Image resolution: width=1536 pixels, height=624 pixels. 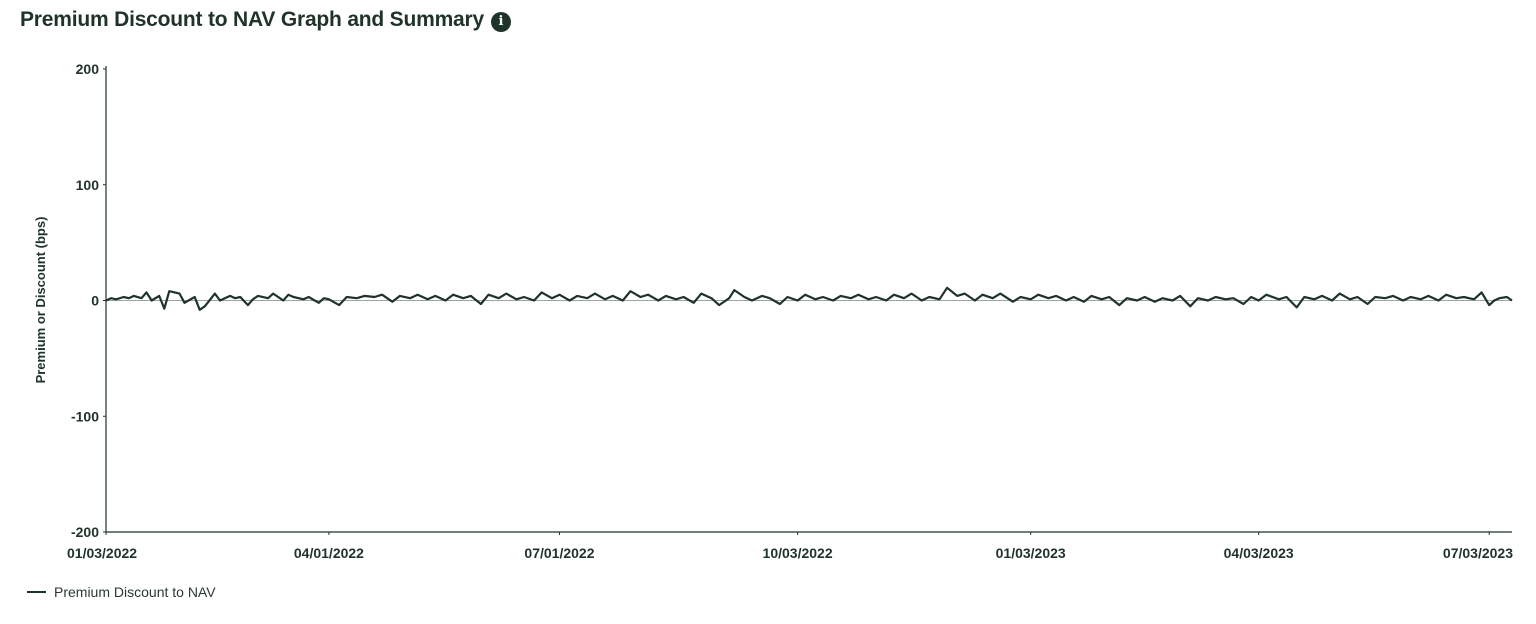 I want to click on x-tick-label: 01/03/2022, so click(x=102, y=553).